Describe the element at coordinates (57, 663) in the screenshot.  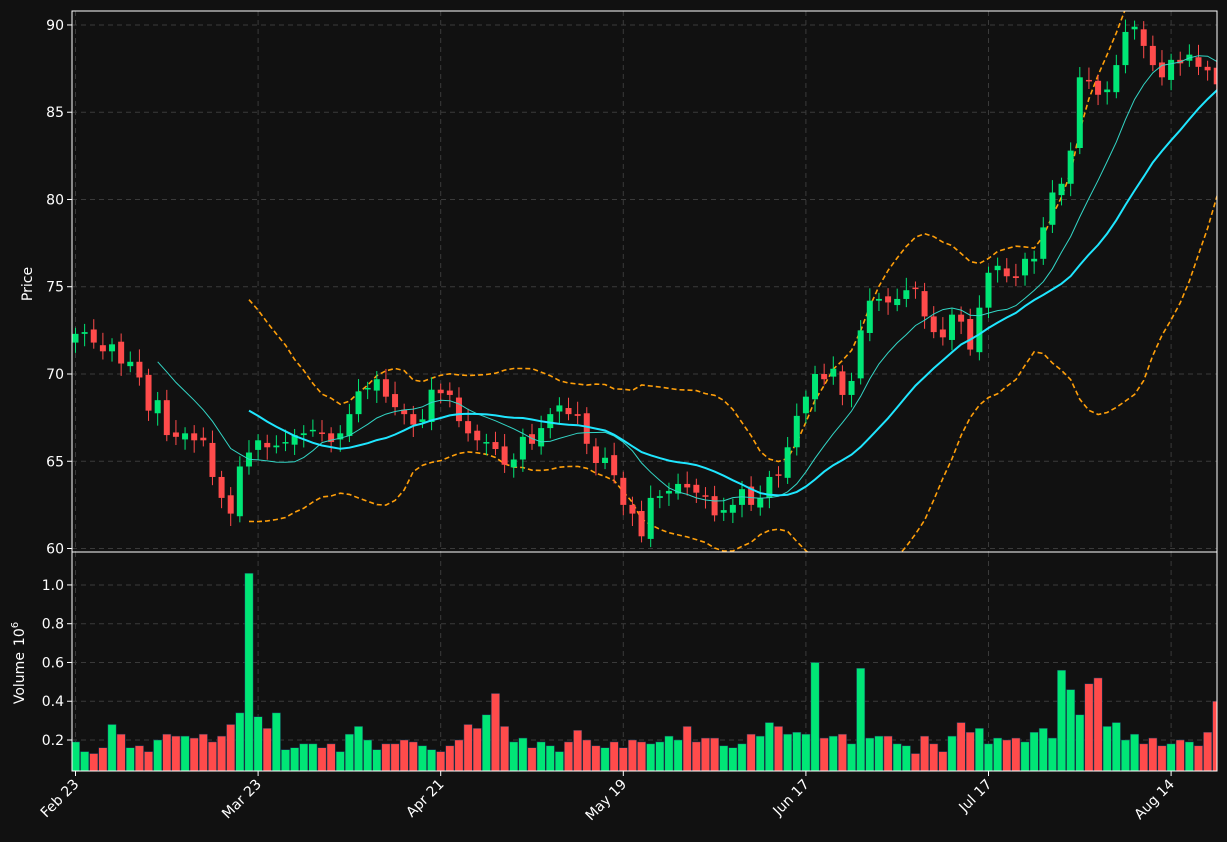
I see `volume-y-ticks: 0.2 0.4 0.6 0.8 1.0` at that location.